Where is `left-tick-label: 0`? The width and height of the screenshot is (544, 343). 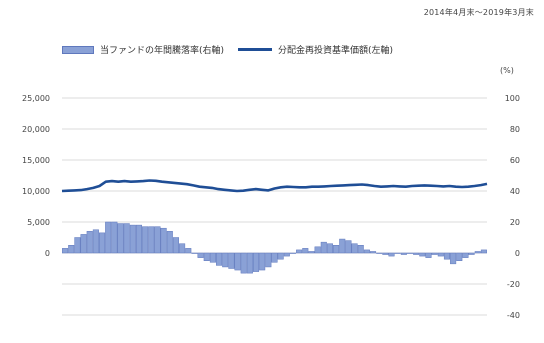 left-tick-label: 0 is located at coordinates (47, 253).